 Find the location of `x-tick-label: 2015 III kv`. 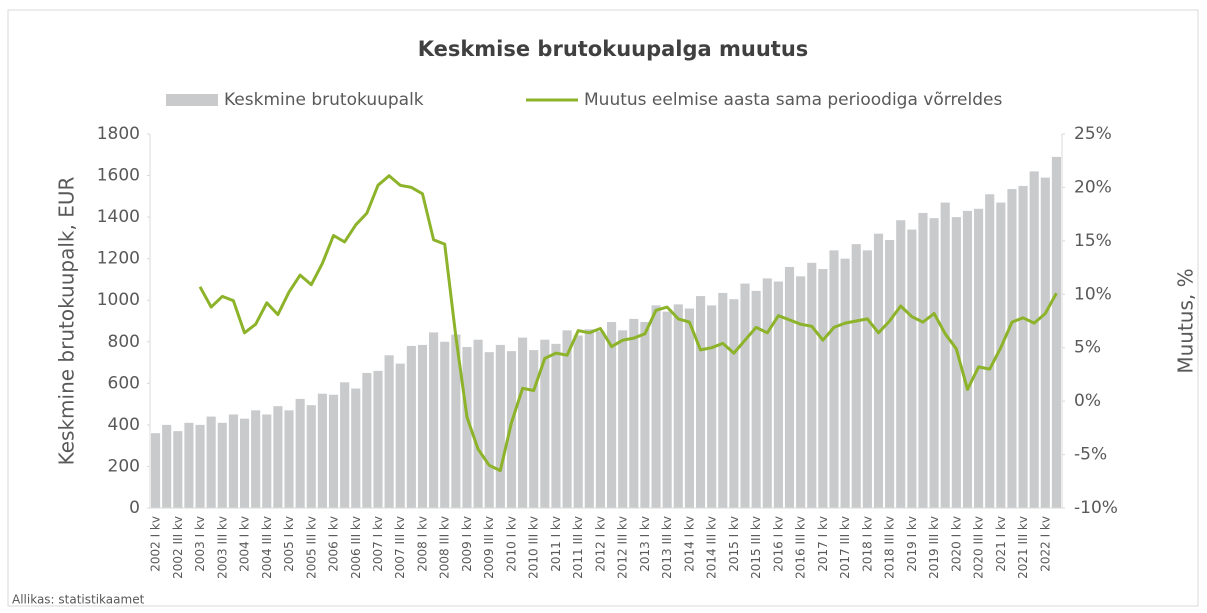

x-tick-label: 2015 III kv is located at coordinates (756, 547).